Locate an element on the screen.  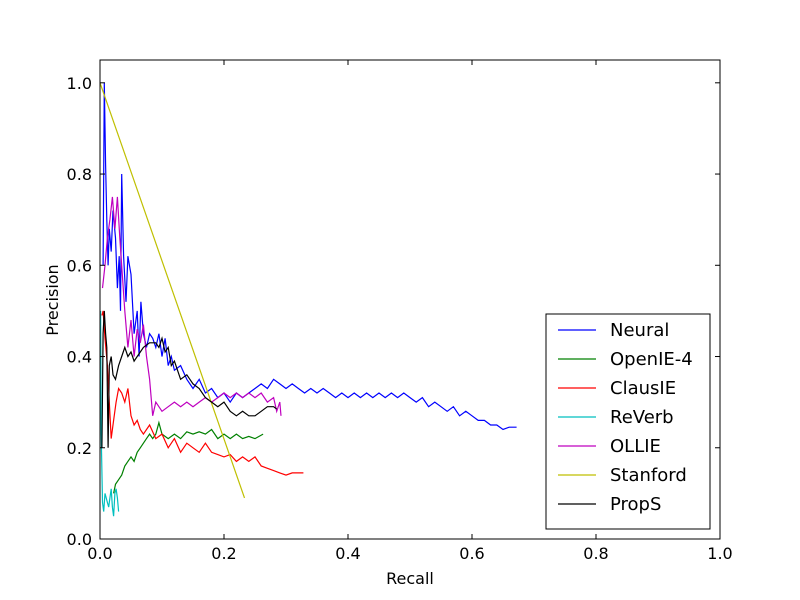
legend-entry-label: Neural is located at coordinates (639, 330).